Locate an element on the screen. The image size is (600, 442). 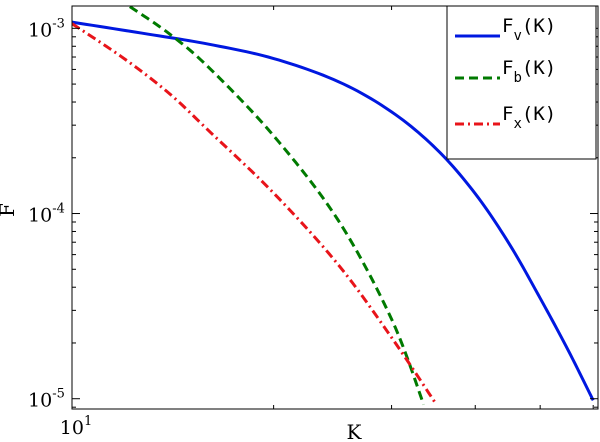
y-tick-label: 10⁻³ is located at coordinates (46, 28).